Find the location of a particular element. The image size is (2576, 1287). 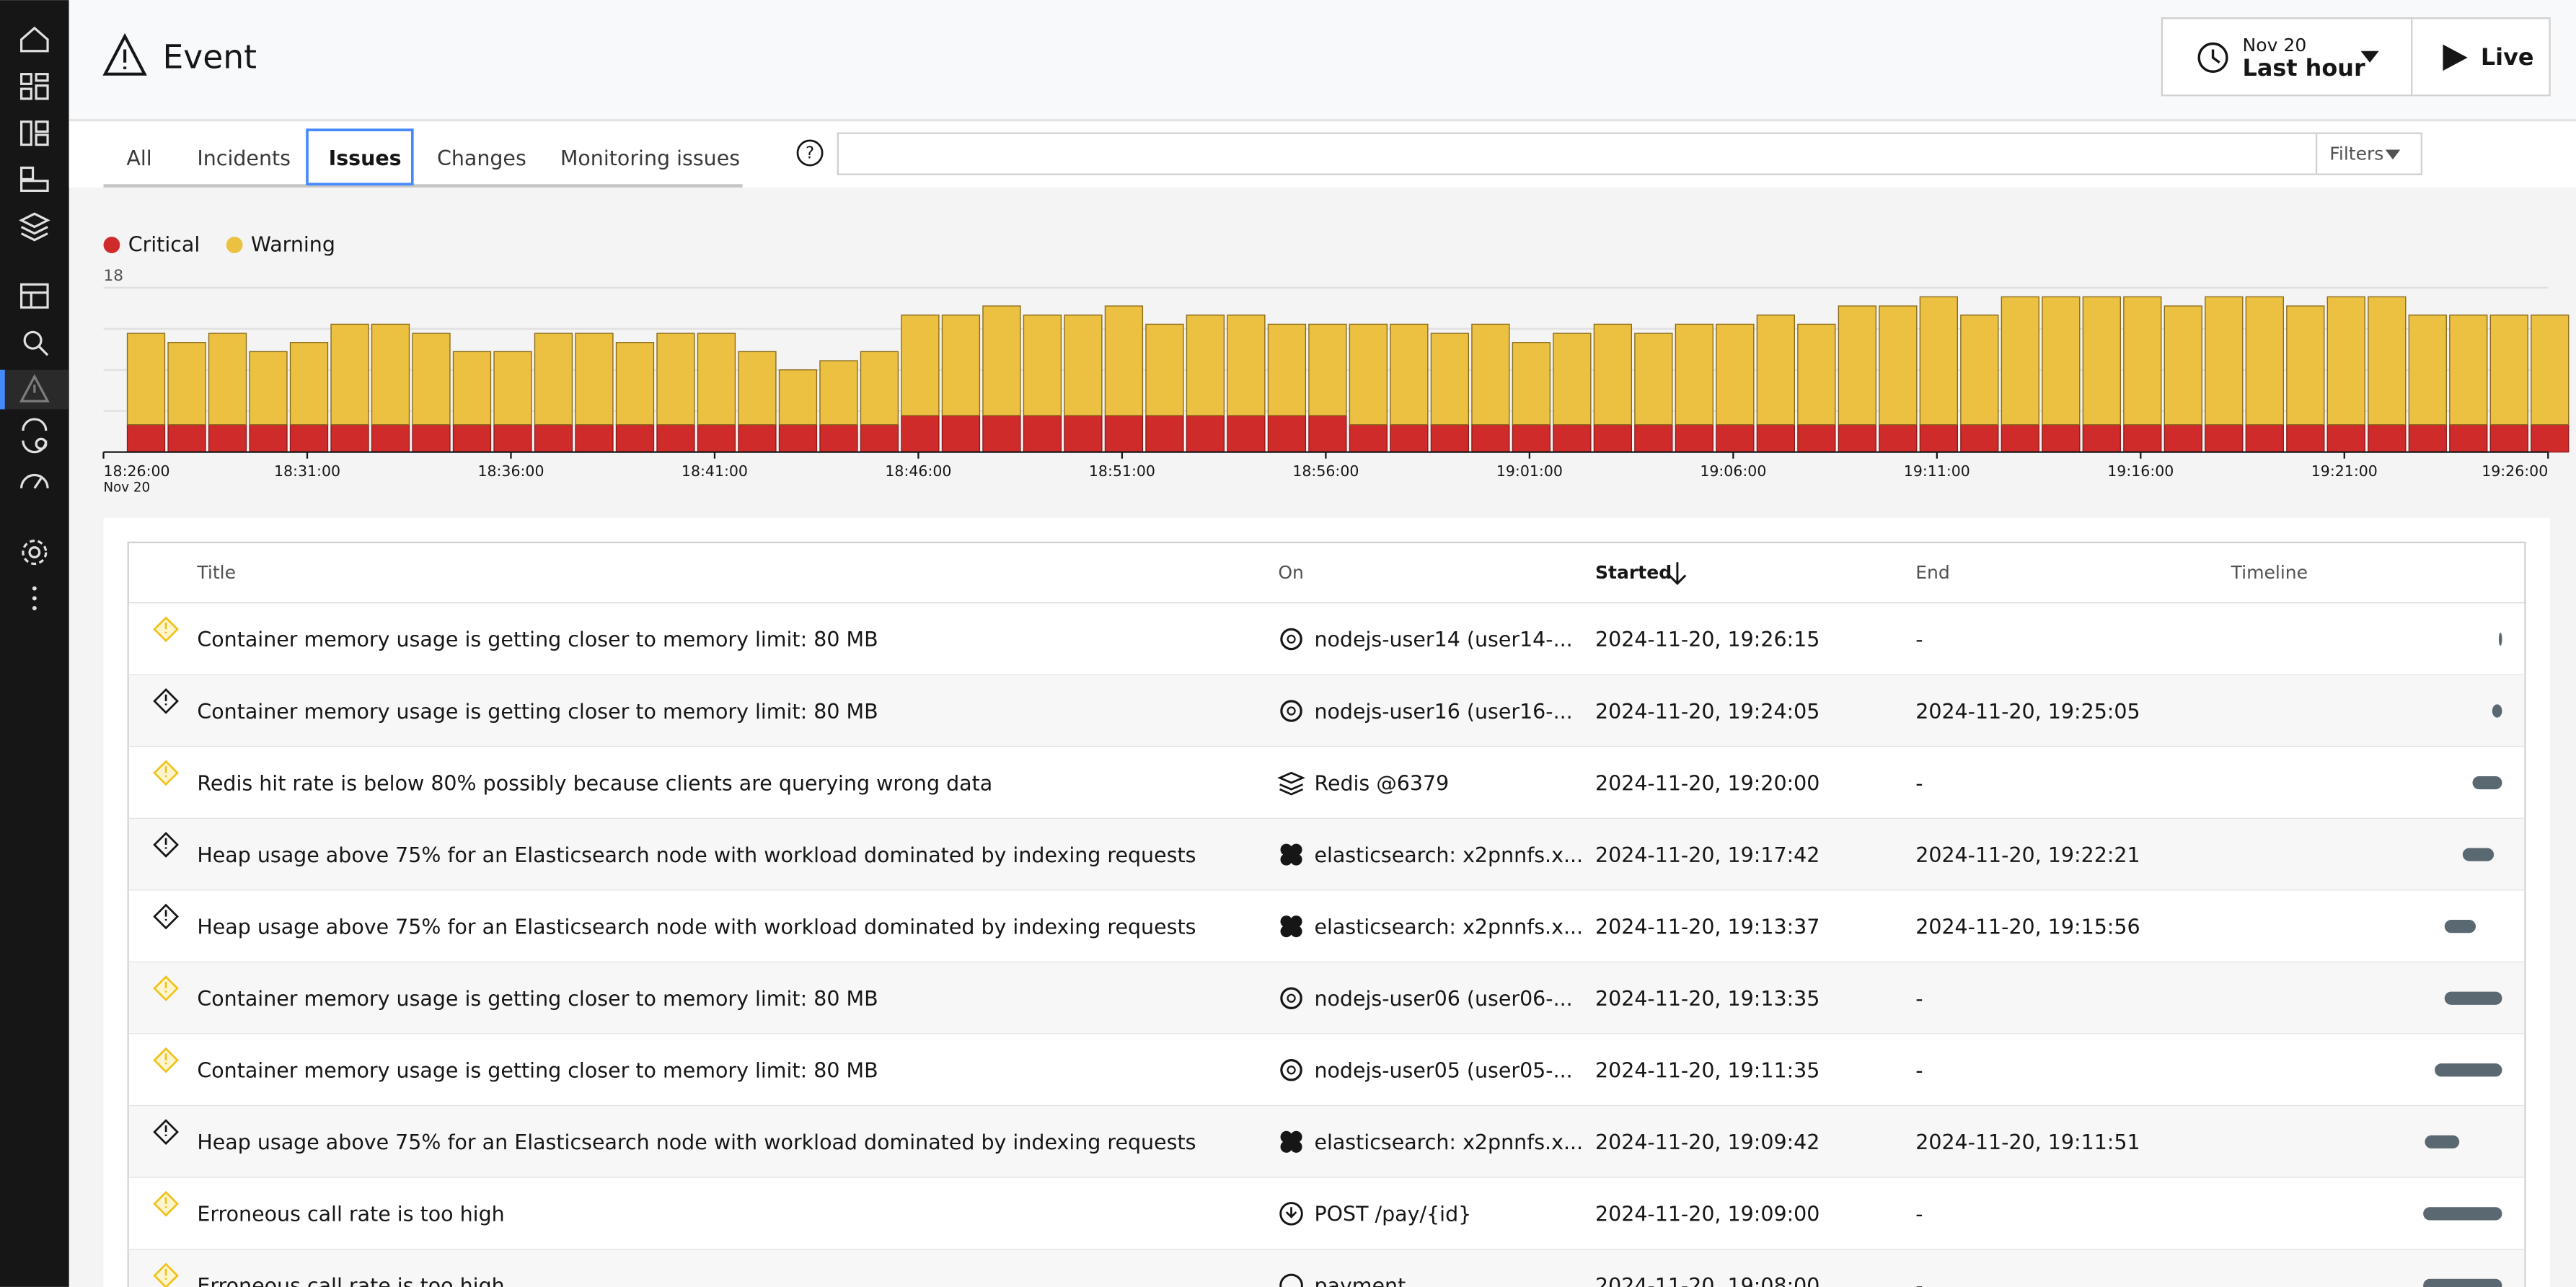

column-header: On is located at coordinates (1291, 572).